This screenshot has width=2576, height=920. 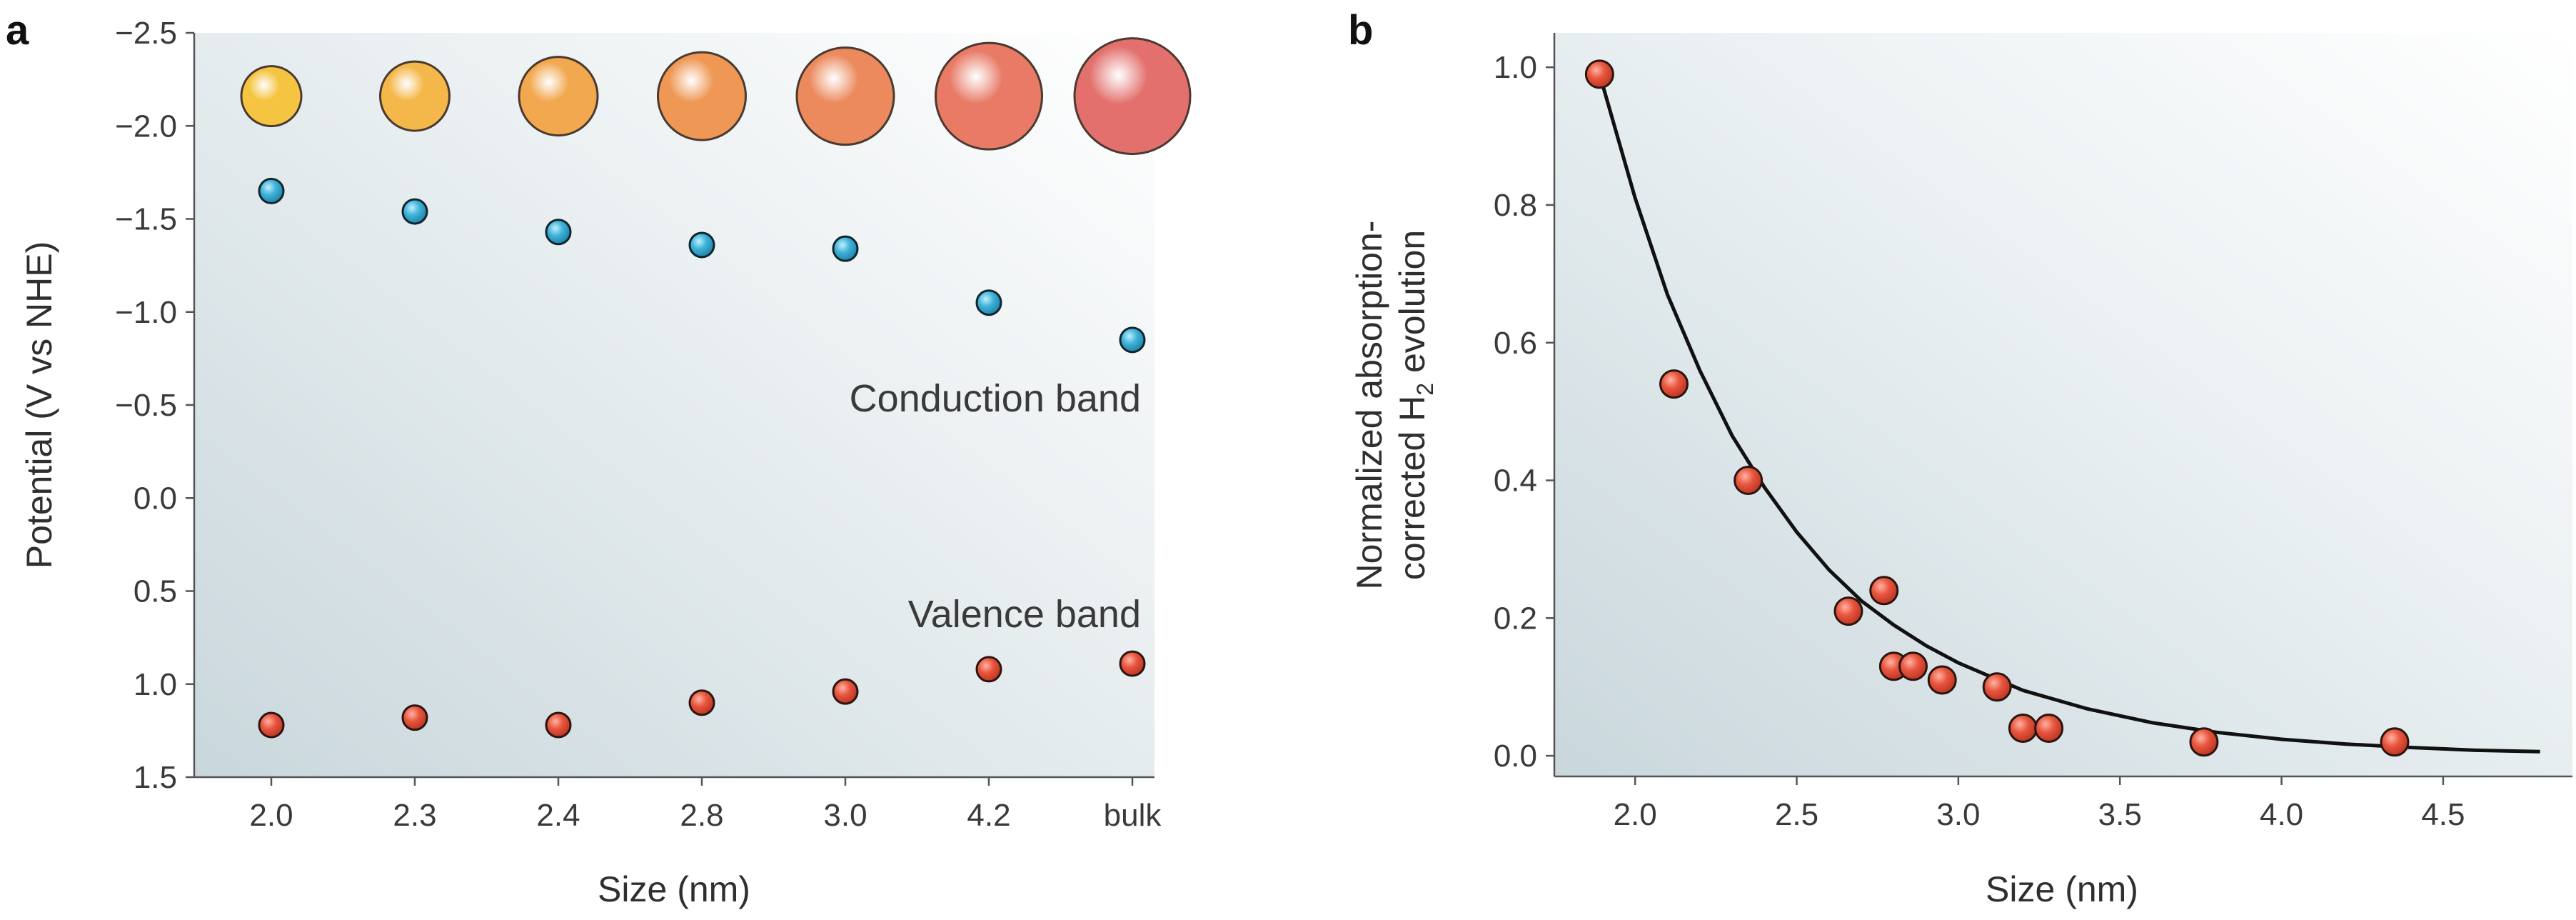 What do you see at coordinates (1515, 343) in the screenshot?
I see `panel-b-y-tick-label: 0.6` at bounding box center [1515, 343].